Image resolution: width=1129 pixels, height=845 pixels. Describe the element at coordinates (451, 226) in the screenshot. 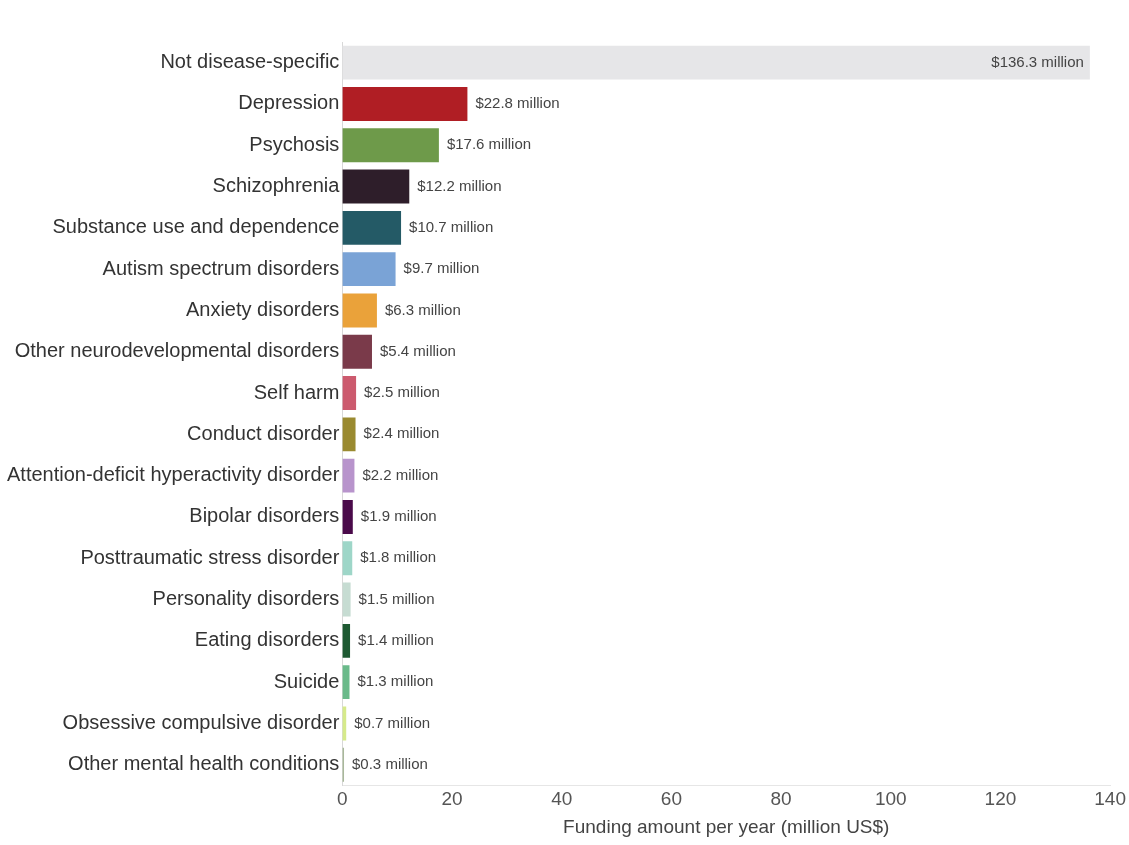

I see `data-label: $10.7 million` at that location.